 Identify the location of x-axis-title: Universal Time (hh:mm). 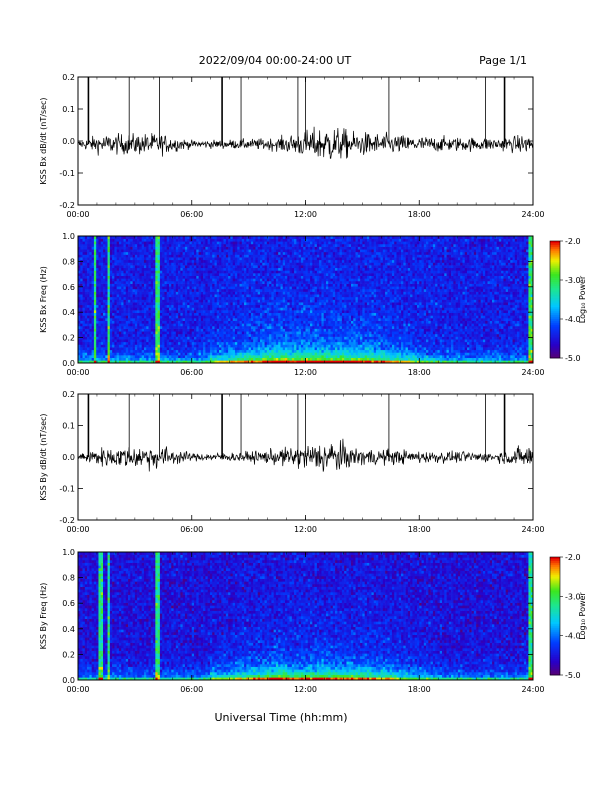
(281, 717).